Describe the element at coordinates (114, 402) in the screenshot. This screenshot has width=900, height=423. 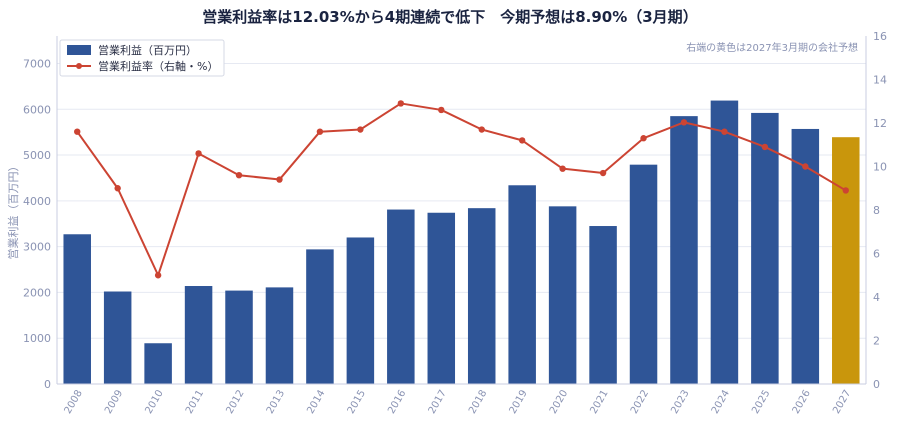
I see `x-tick-label: 2009` at that location.